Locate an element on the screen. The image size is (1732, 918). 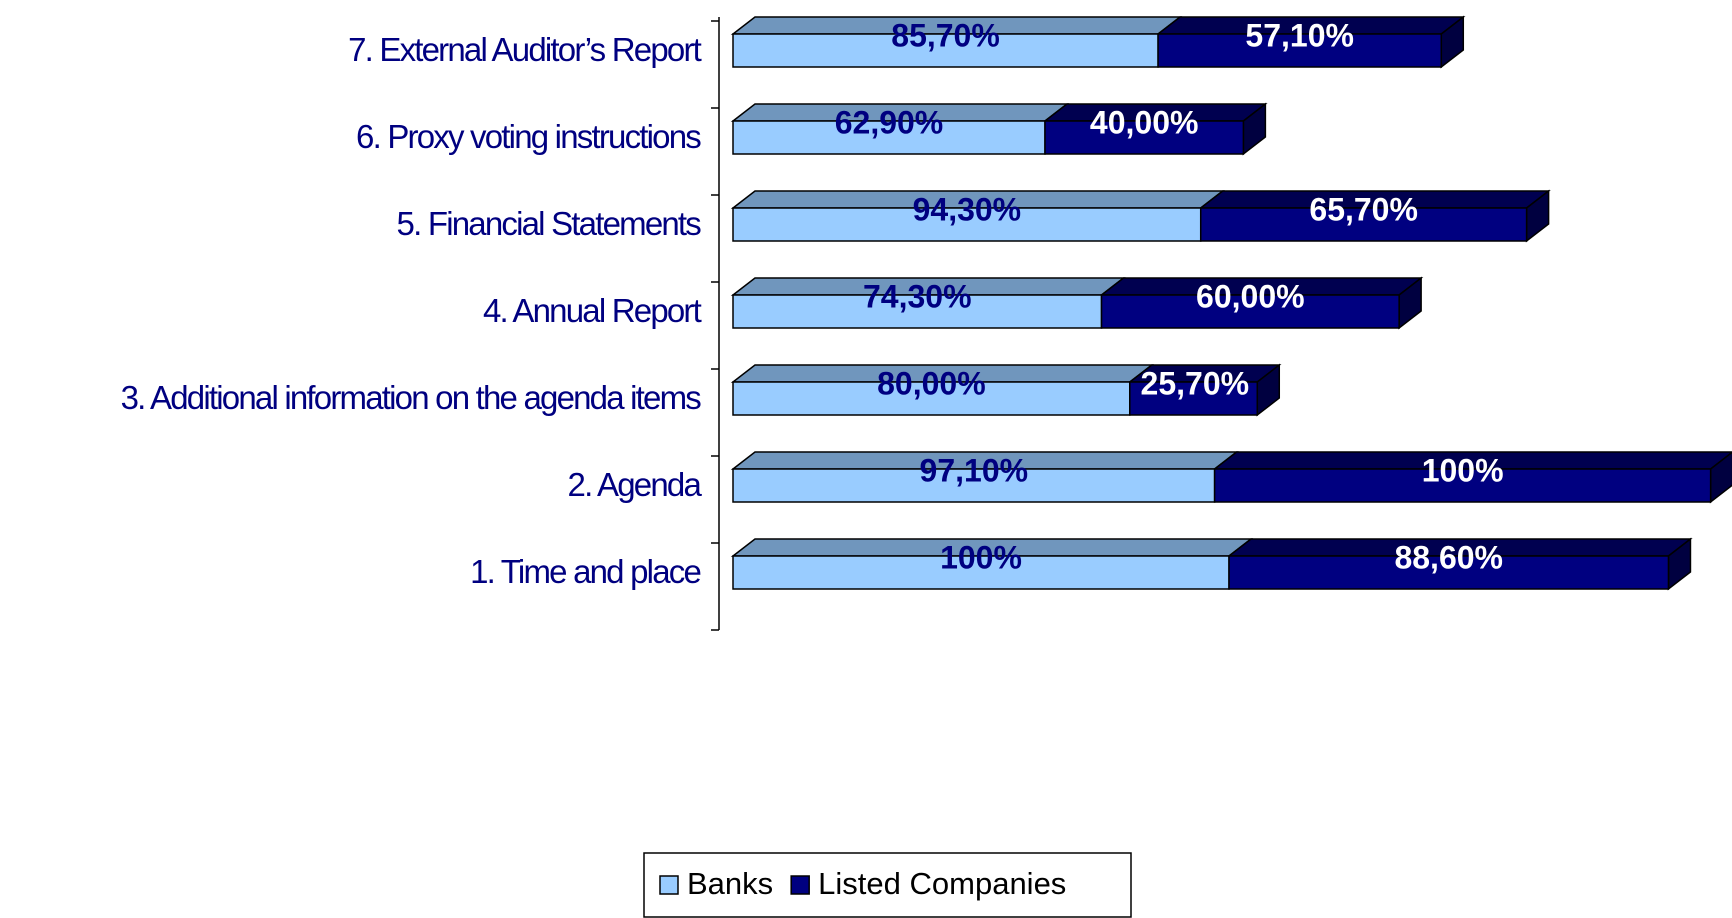
data-label: 88,60% is located at coordinates (1448, 557).